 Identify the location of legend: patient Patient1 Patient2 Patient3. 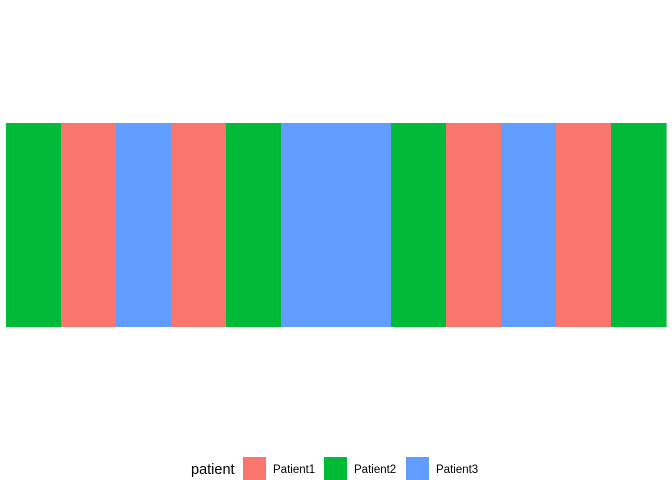
(334, 468).